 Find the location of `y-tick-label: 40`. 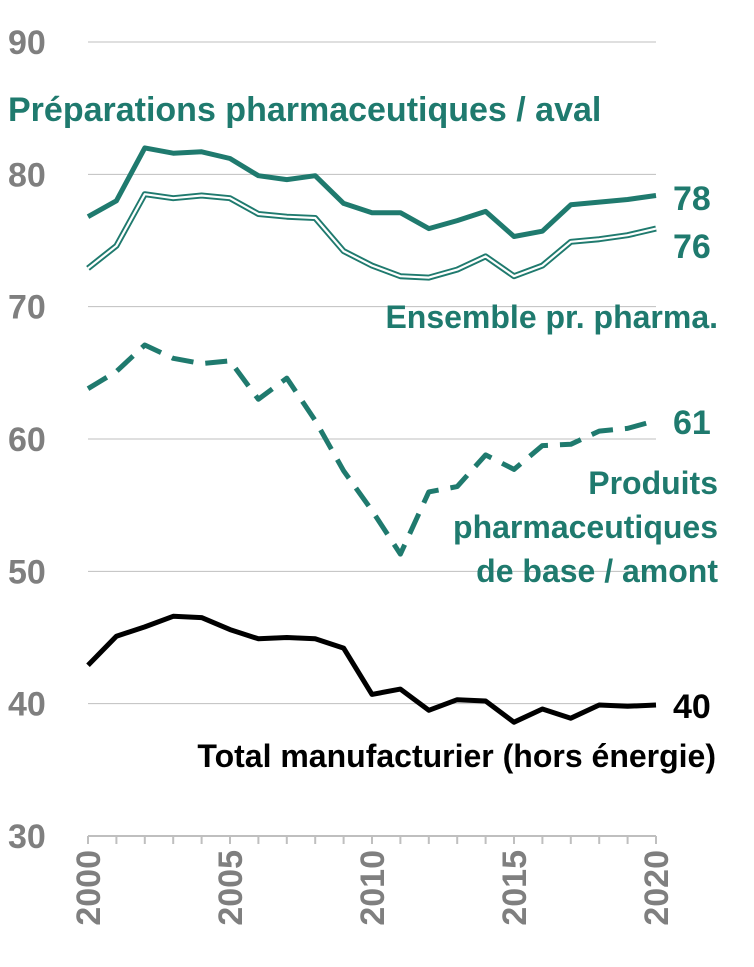

y-tick-label: 40 is located at coordinates (27, 705).